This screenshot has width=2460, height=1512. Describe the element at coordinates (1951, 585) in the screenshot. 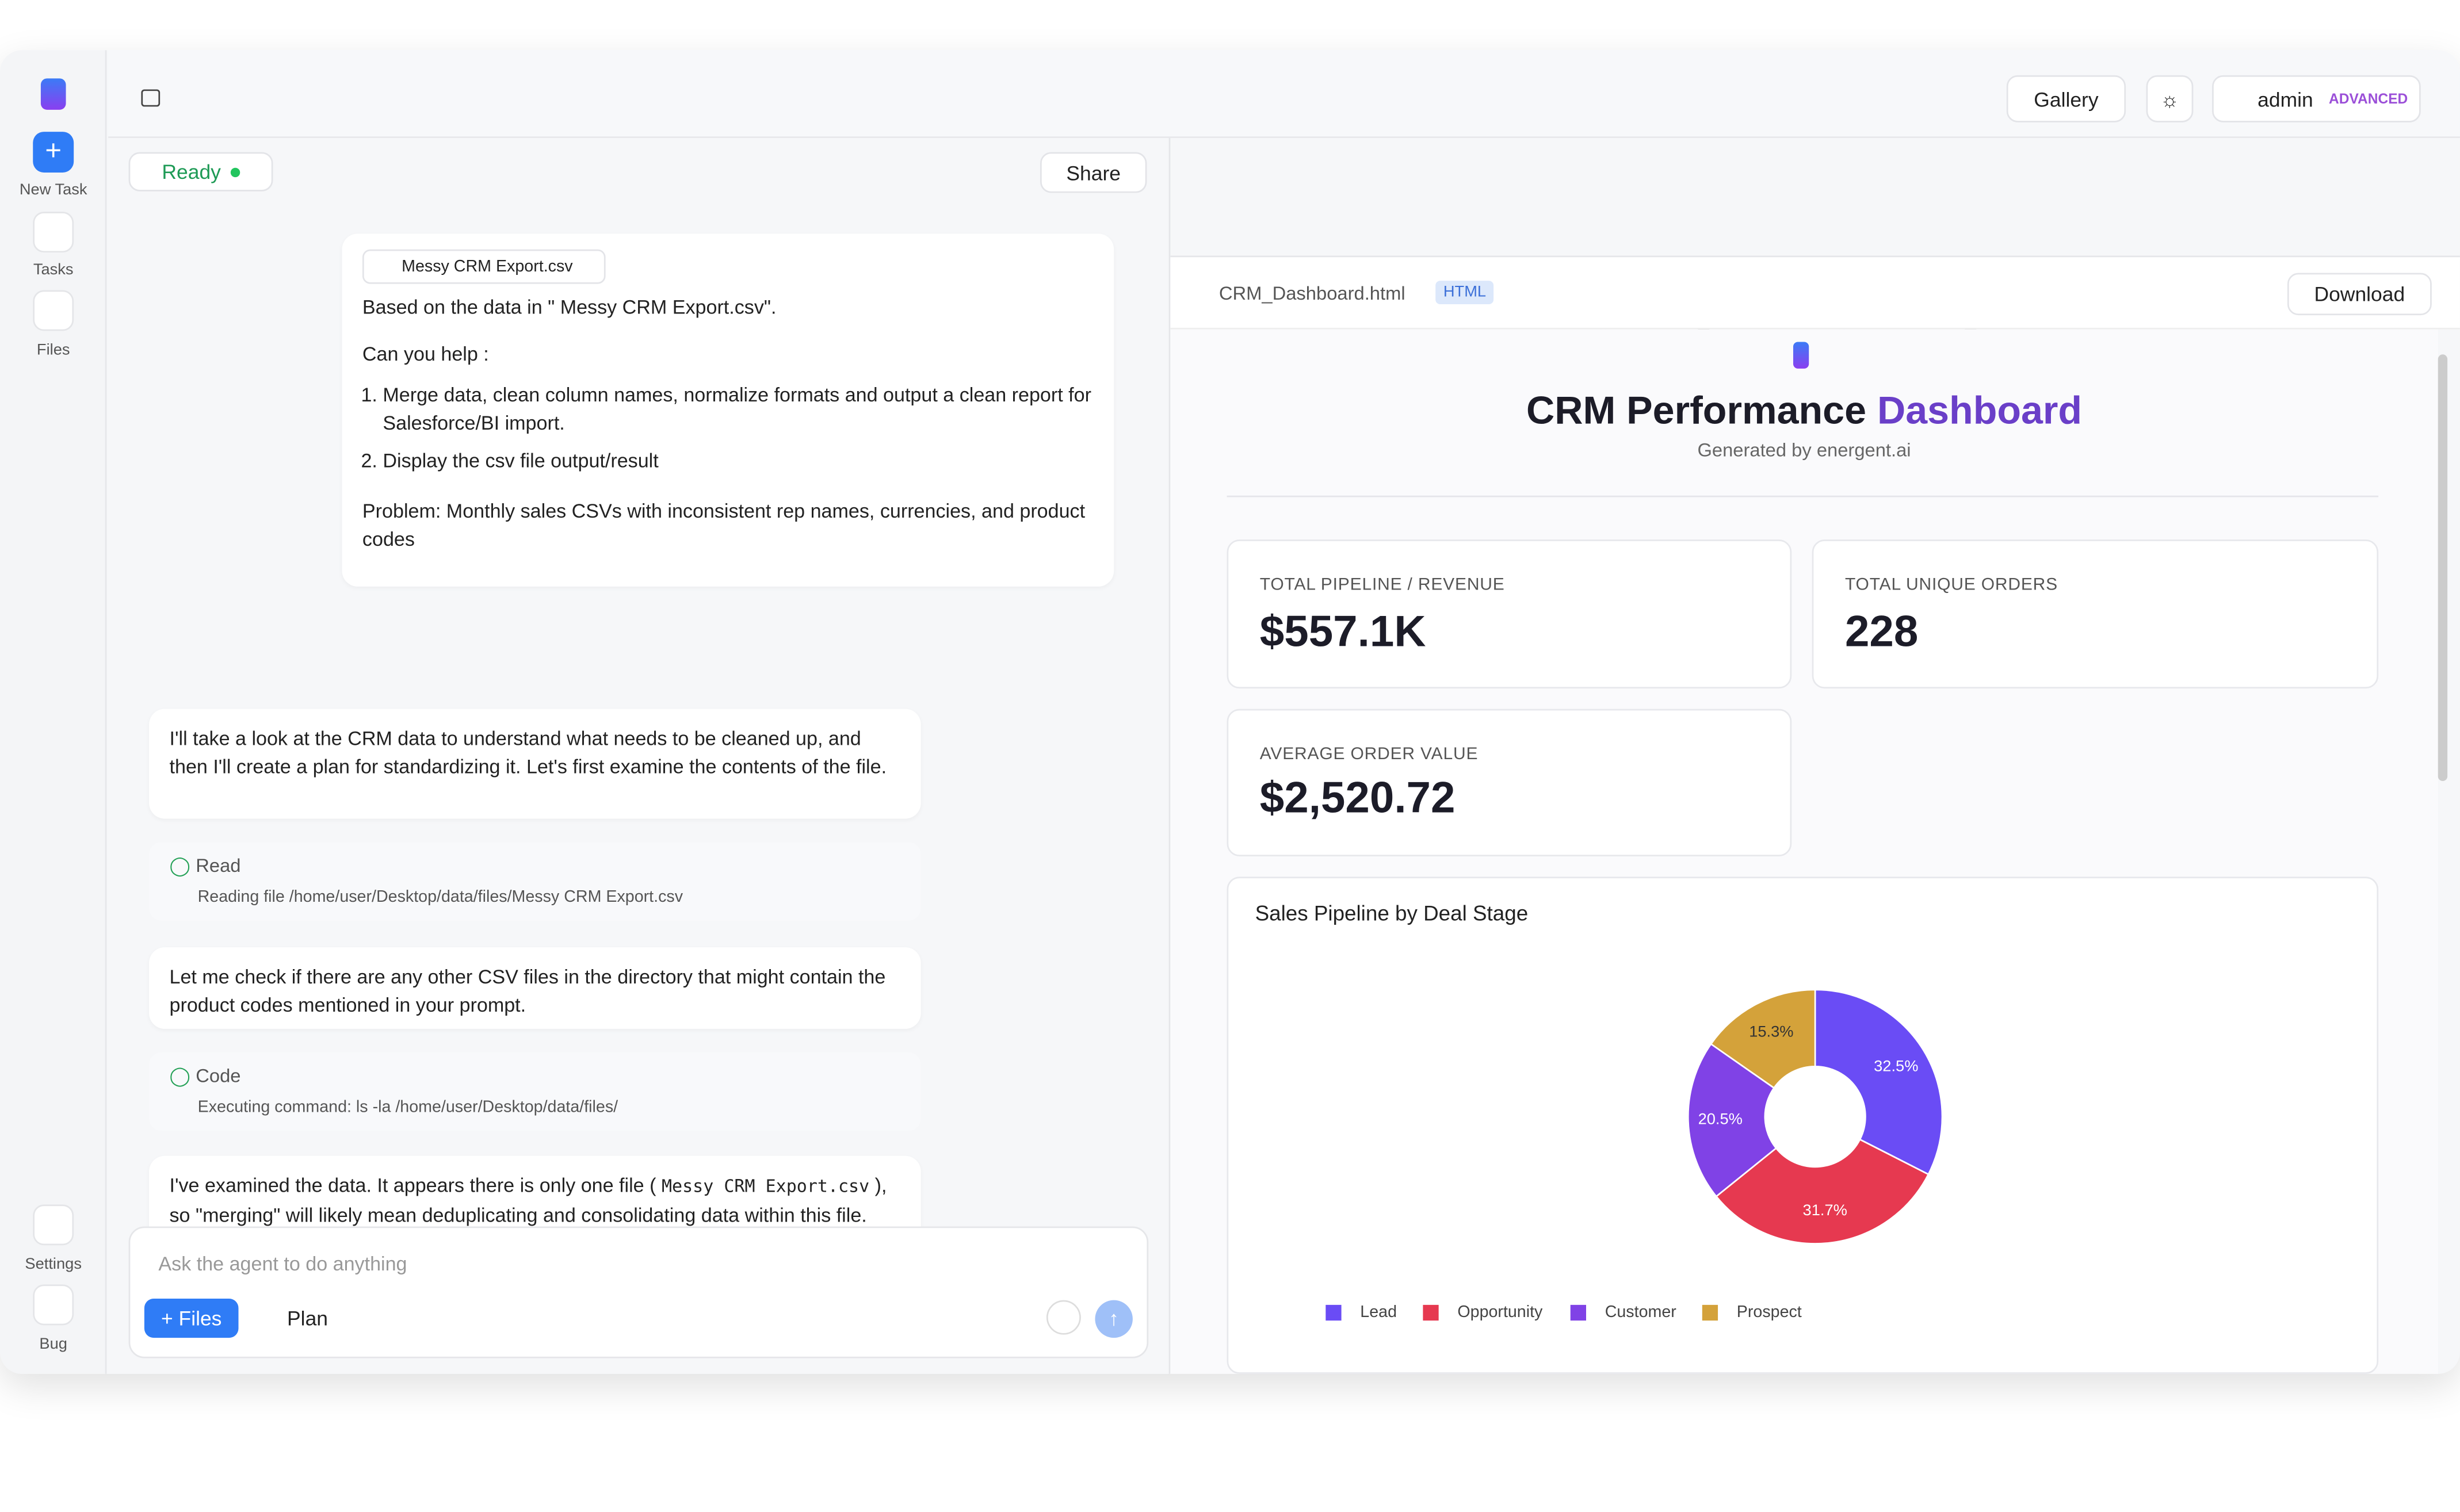

I see `kpi-label: TOTAL UNIQUE ORDERS` at that location.